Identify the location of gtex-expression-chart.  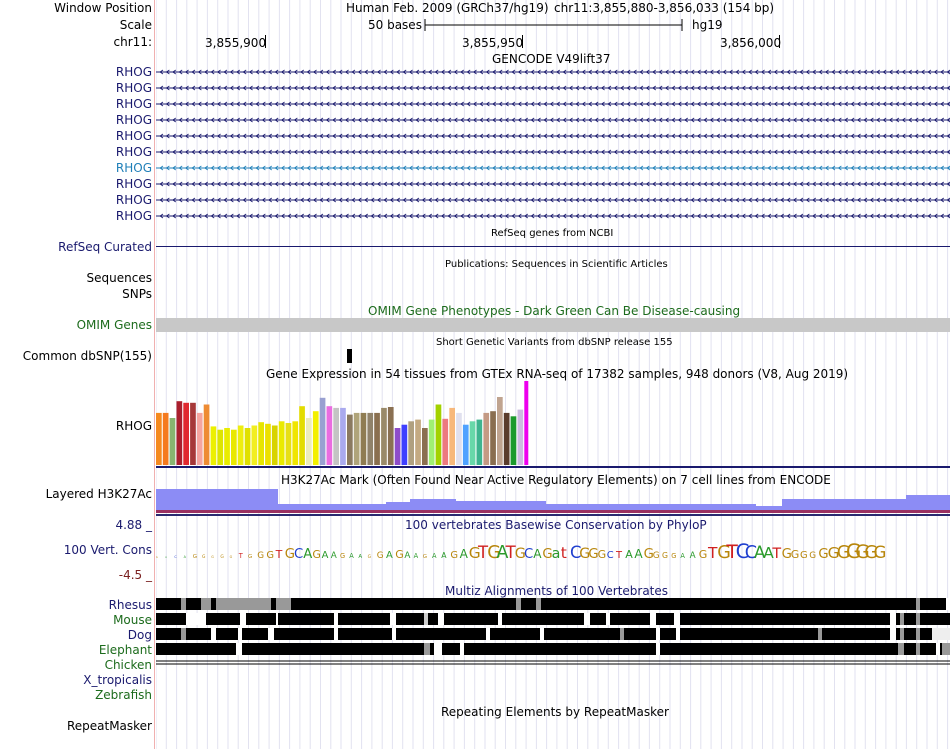
(553, 425).